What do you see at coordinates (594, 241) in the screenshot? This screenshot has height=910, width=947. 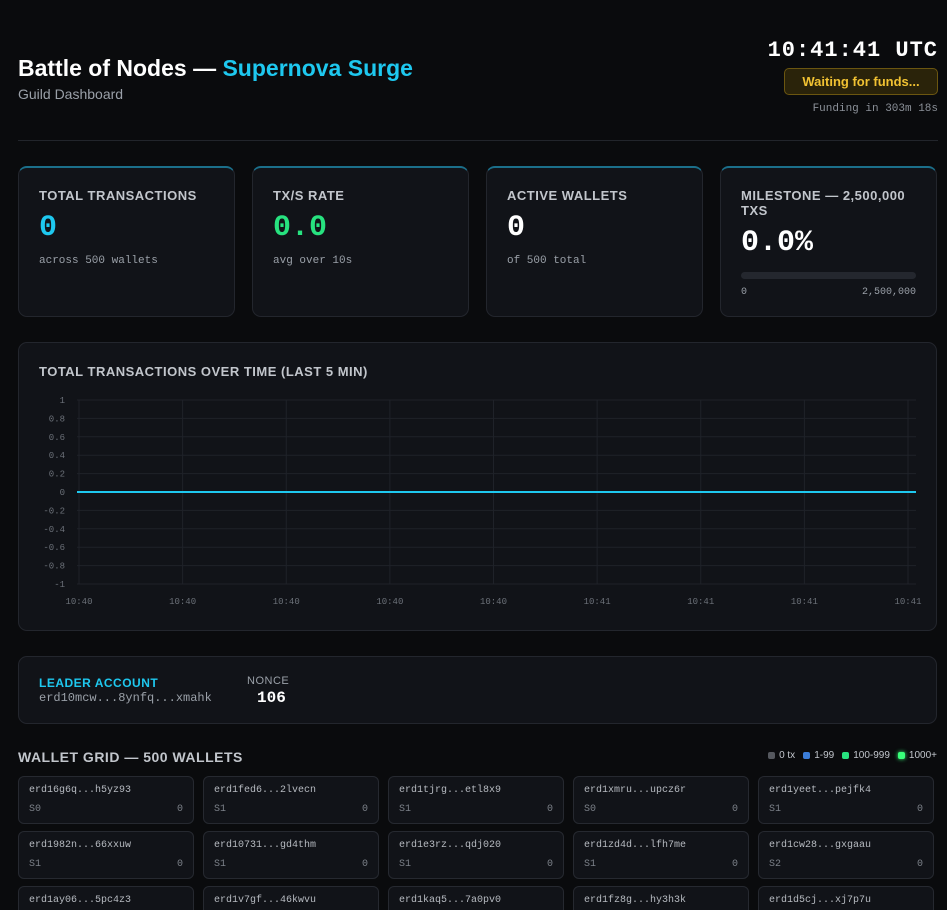 I see `stat-card-active-wallets: ACTIVE WALLETS 0 of 500 total` at bounding box center [594, 241].